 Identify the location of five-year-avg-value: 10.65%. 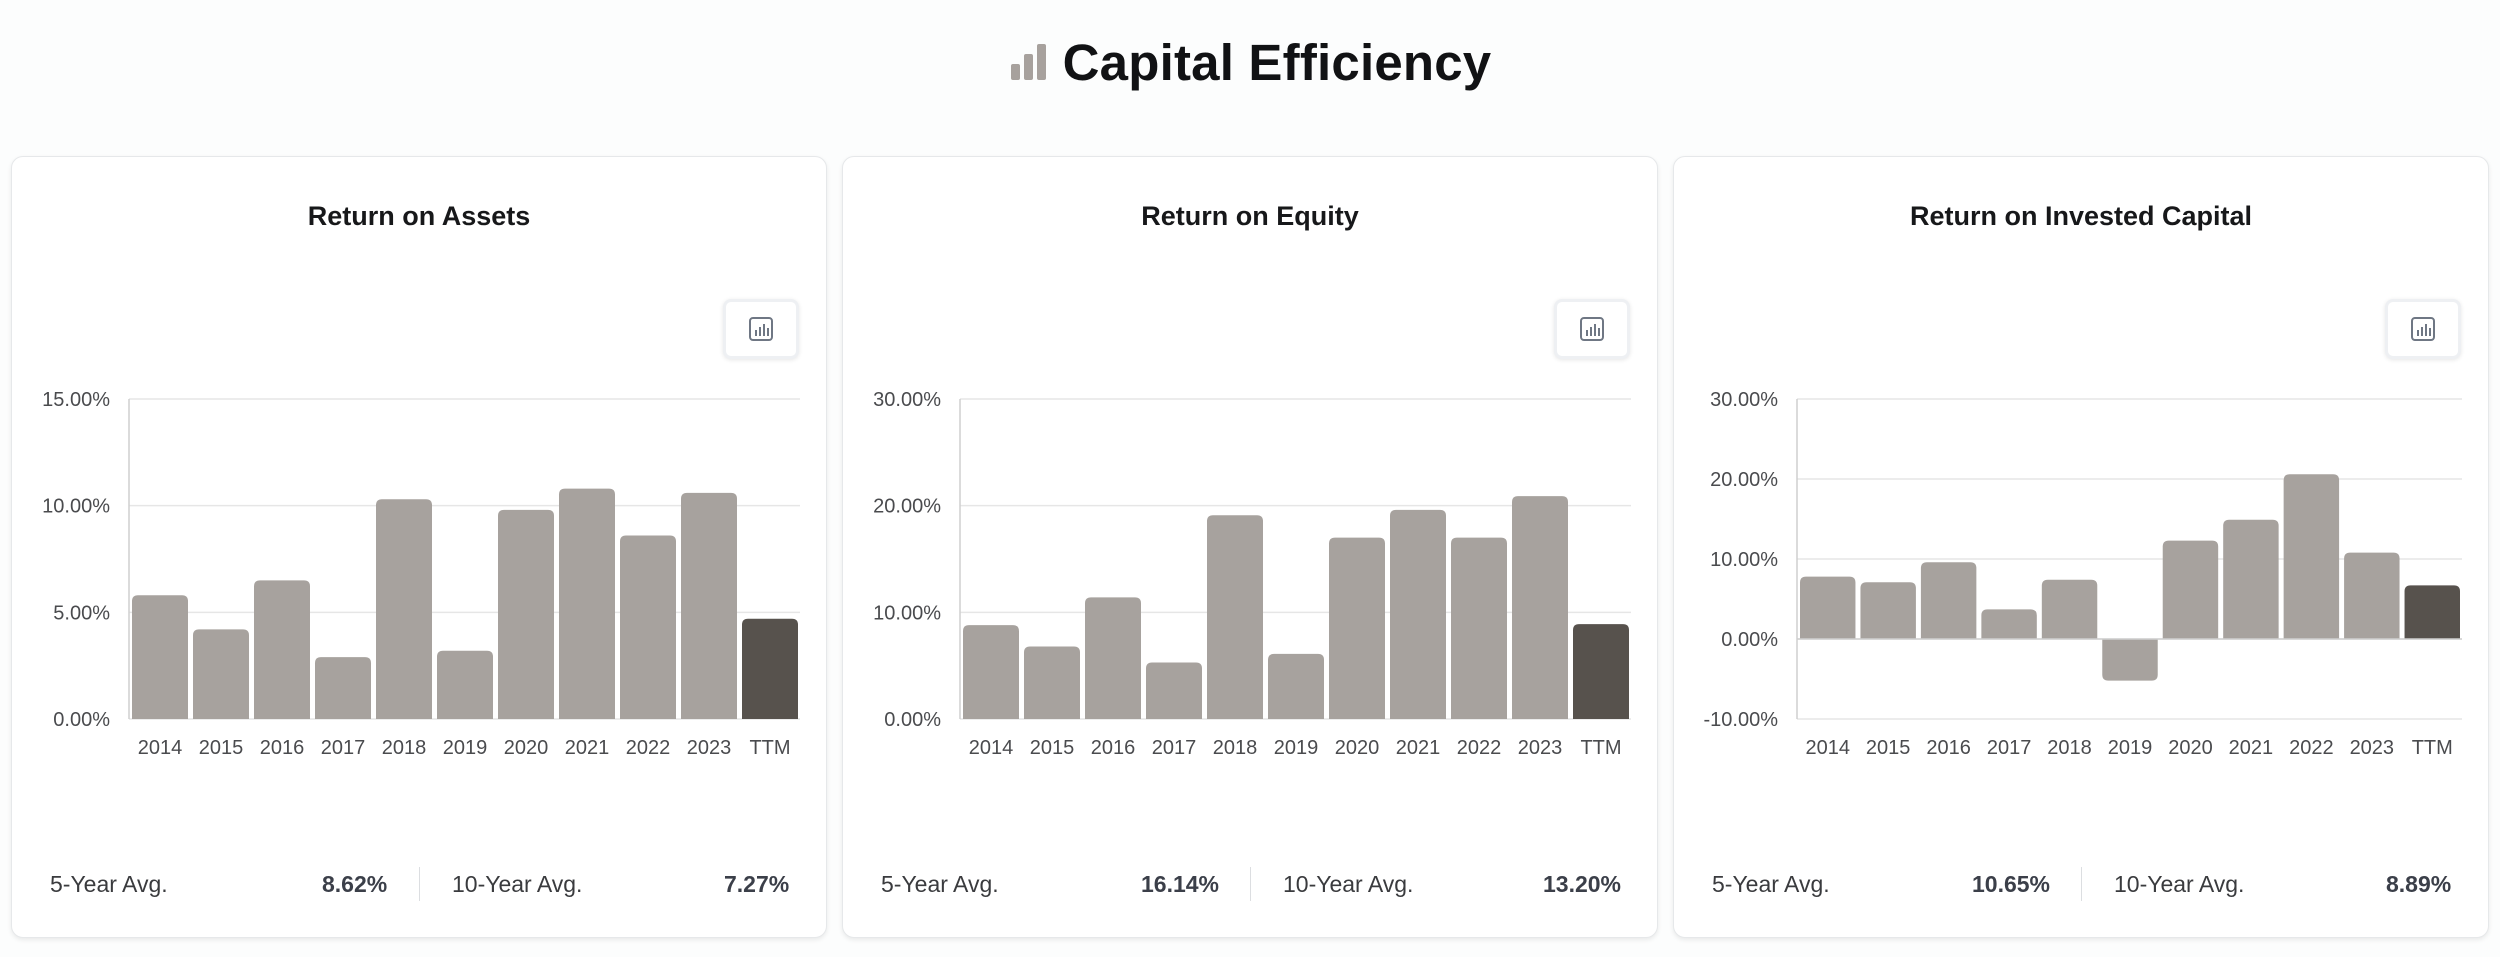
(2011, 884).